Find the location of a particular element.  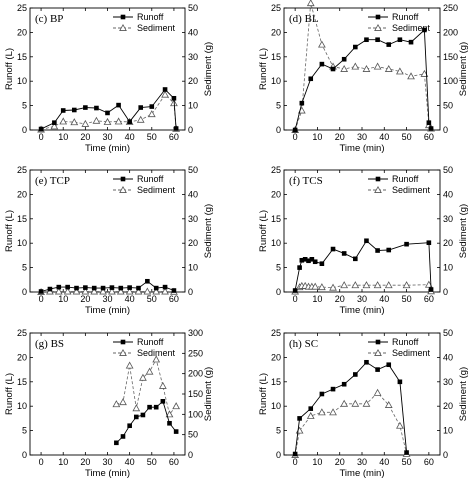

y-tick-label: 25 is located at coordinates (22, 170).